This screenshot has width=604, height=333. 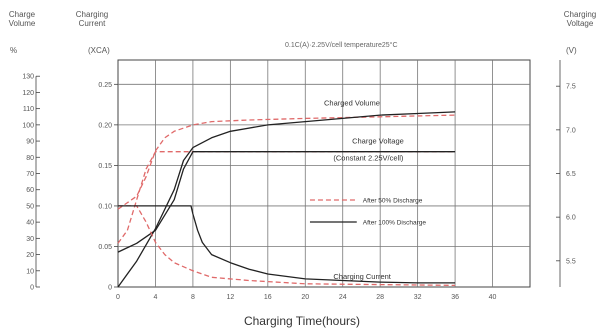 What do you see at coordinates (378, 141) in the screenshot?
I see `charge-voltage-annotation: Charge Voltage` at bounding box center [378, 141].